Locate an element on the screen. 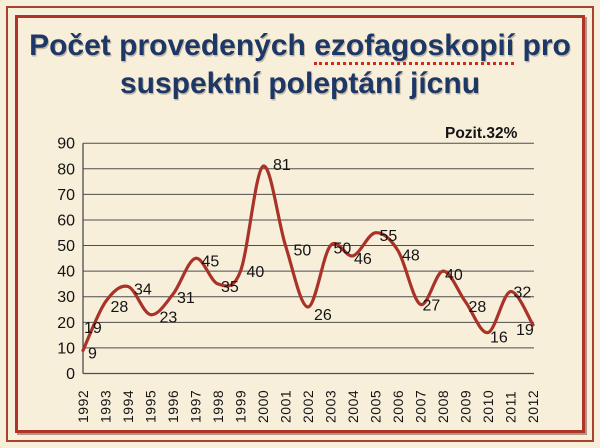 The width and height of the screenshot is (600, 448). data-point-label: 48 is located at coordinates (411, 256).